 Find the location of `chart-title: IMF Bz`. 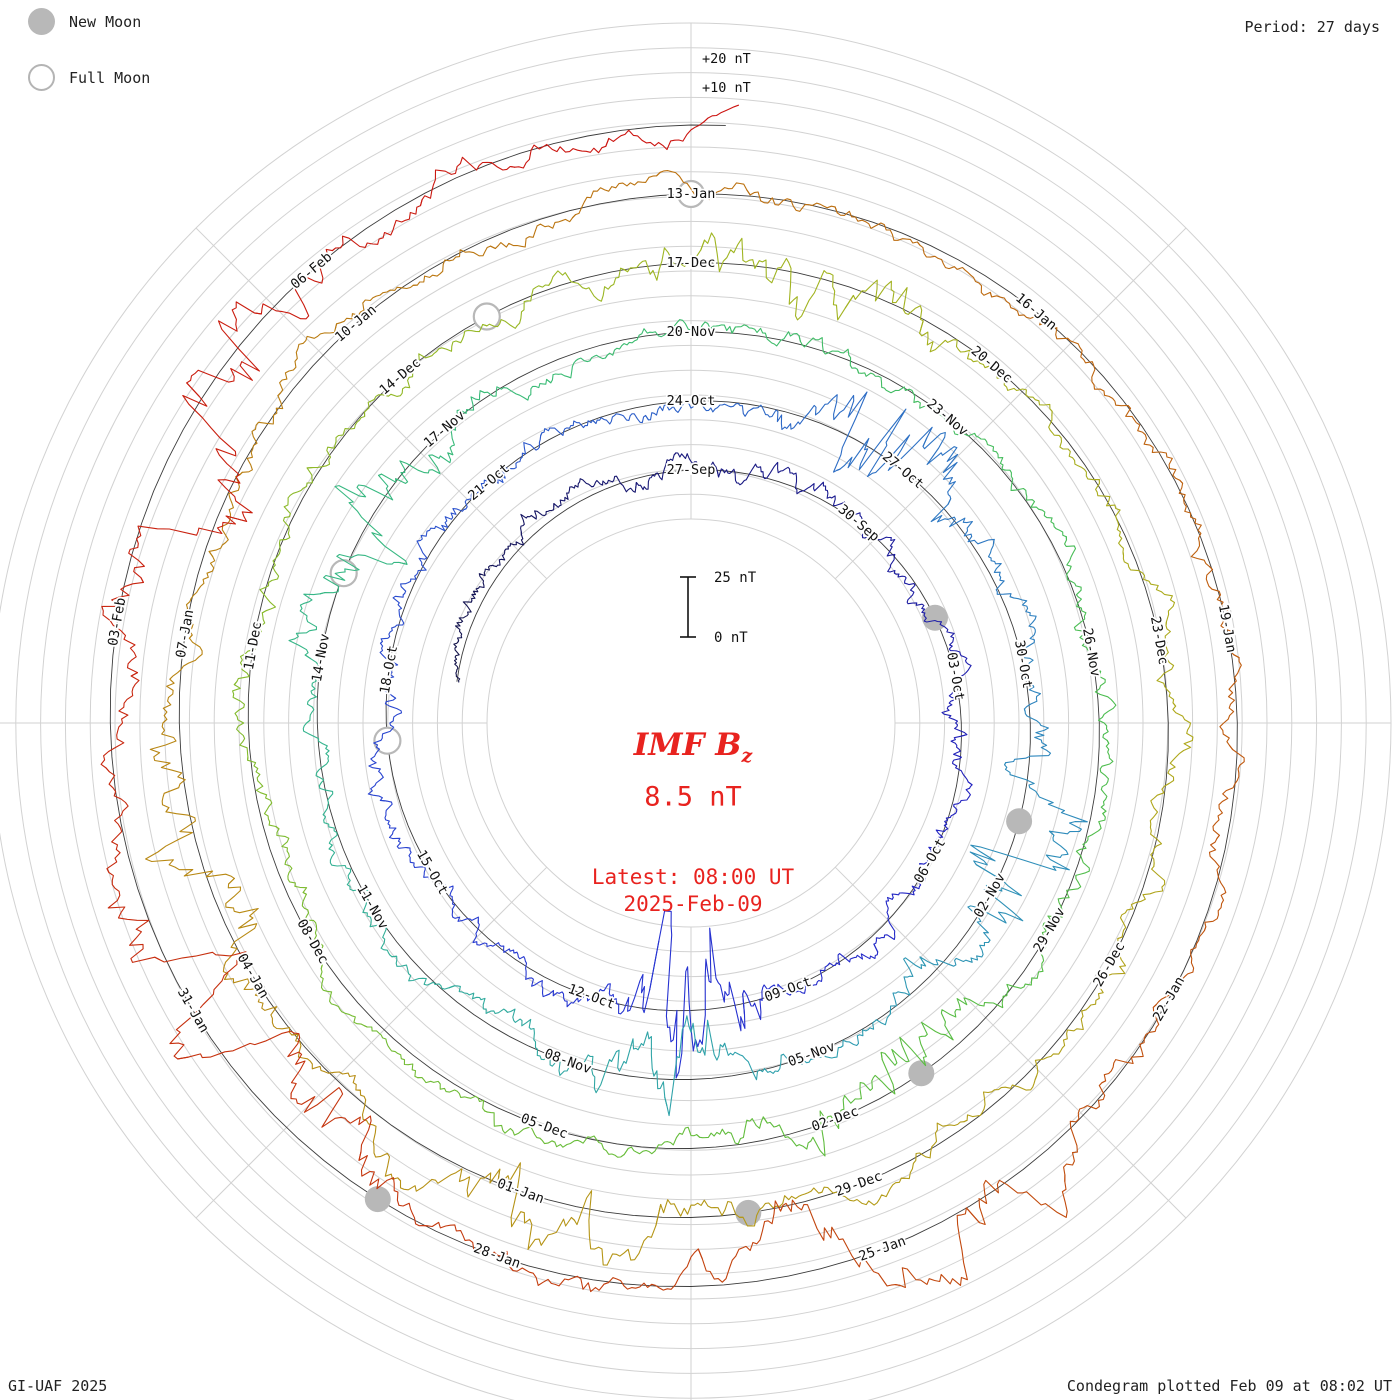

chart-title: IMF Bz is located at coordinates (693, 747).